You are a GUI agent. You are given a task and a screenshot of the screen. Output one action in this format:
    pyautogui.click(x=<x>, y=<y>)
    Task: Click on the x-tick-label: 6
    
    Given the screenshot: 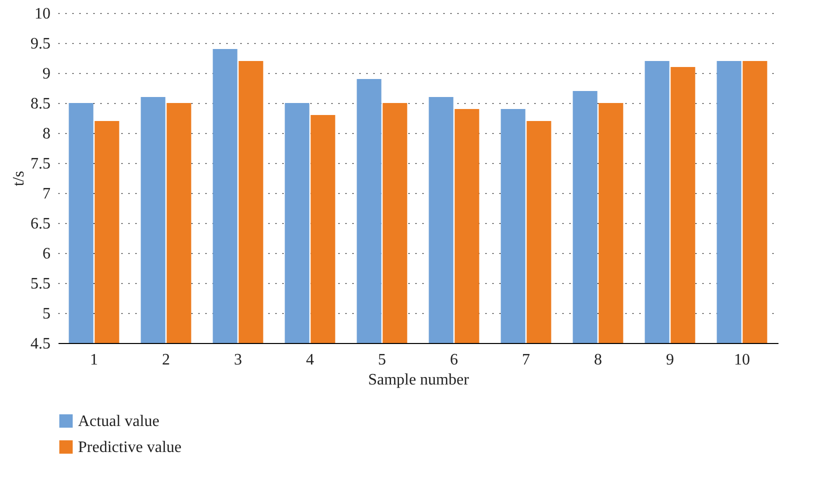 What is the action you would take?
    pyautogui.click(x=454, y=360)
    